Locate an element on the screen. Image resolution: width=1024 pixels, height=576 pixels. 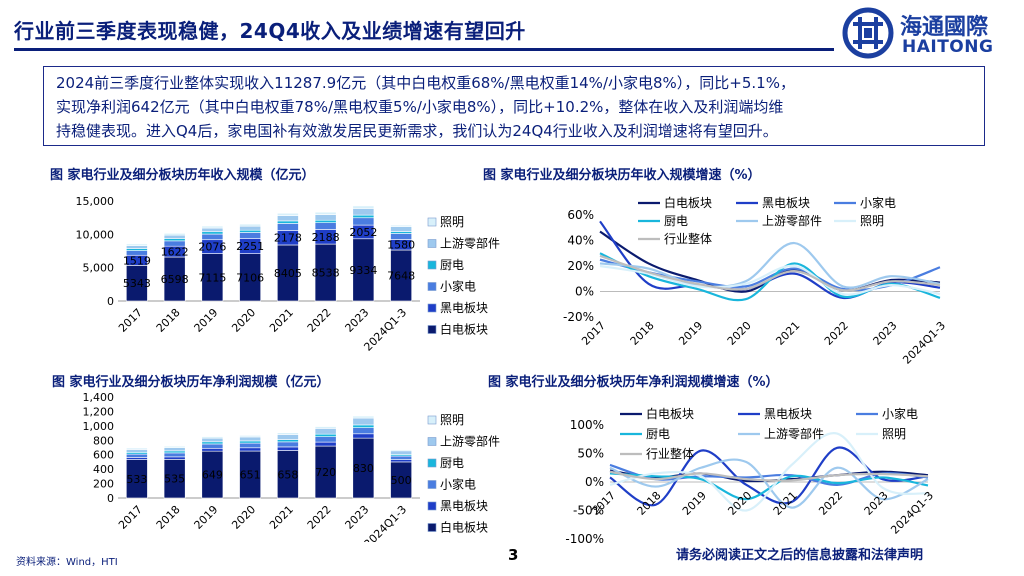
bar-small_appliance-2021 is located at coordinates (288, 227).